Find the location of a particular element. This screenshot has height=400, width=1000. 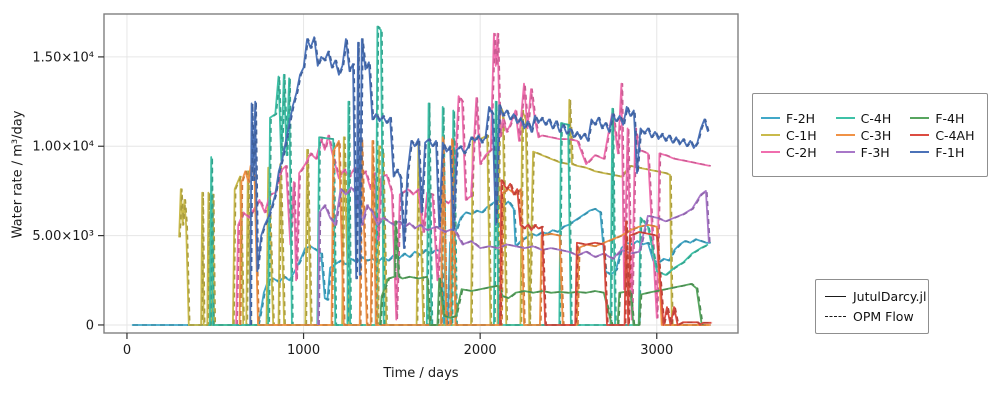

y-axis-label: Water rate / m³/day is located at coordinates (18, 174).